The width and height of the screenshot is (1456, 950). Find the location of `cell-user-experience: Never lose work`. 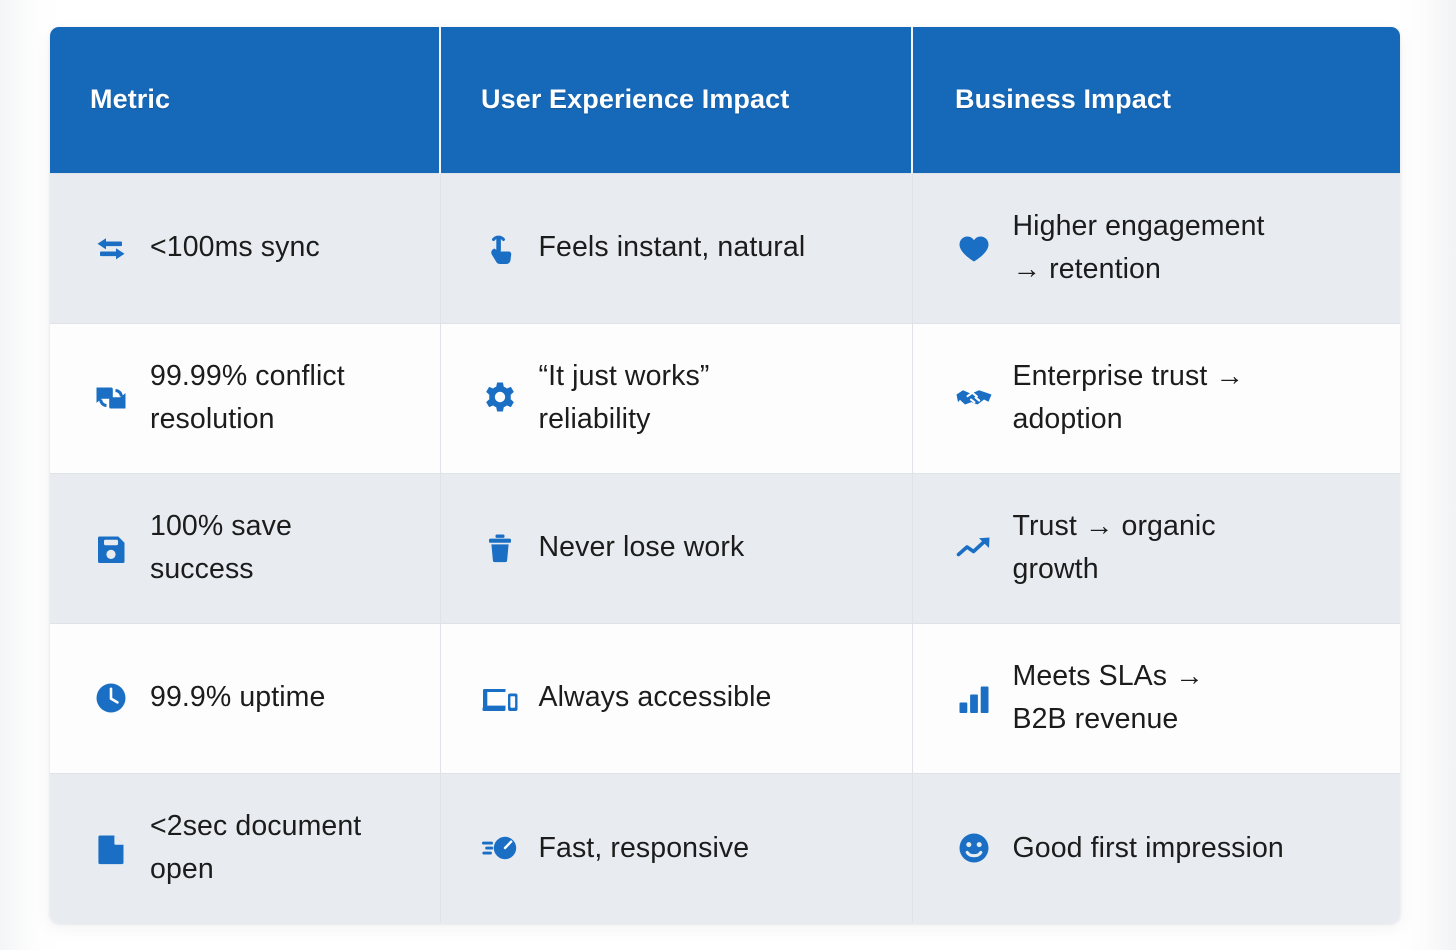

cell-user-experience: Never lose work is located at coordinates (676, 547).